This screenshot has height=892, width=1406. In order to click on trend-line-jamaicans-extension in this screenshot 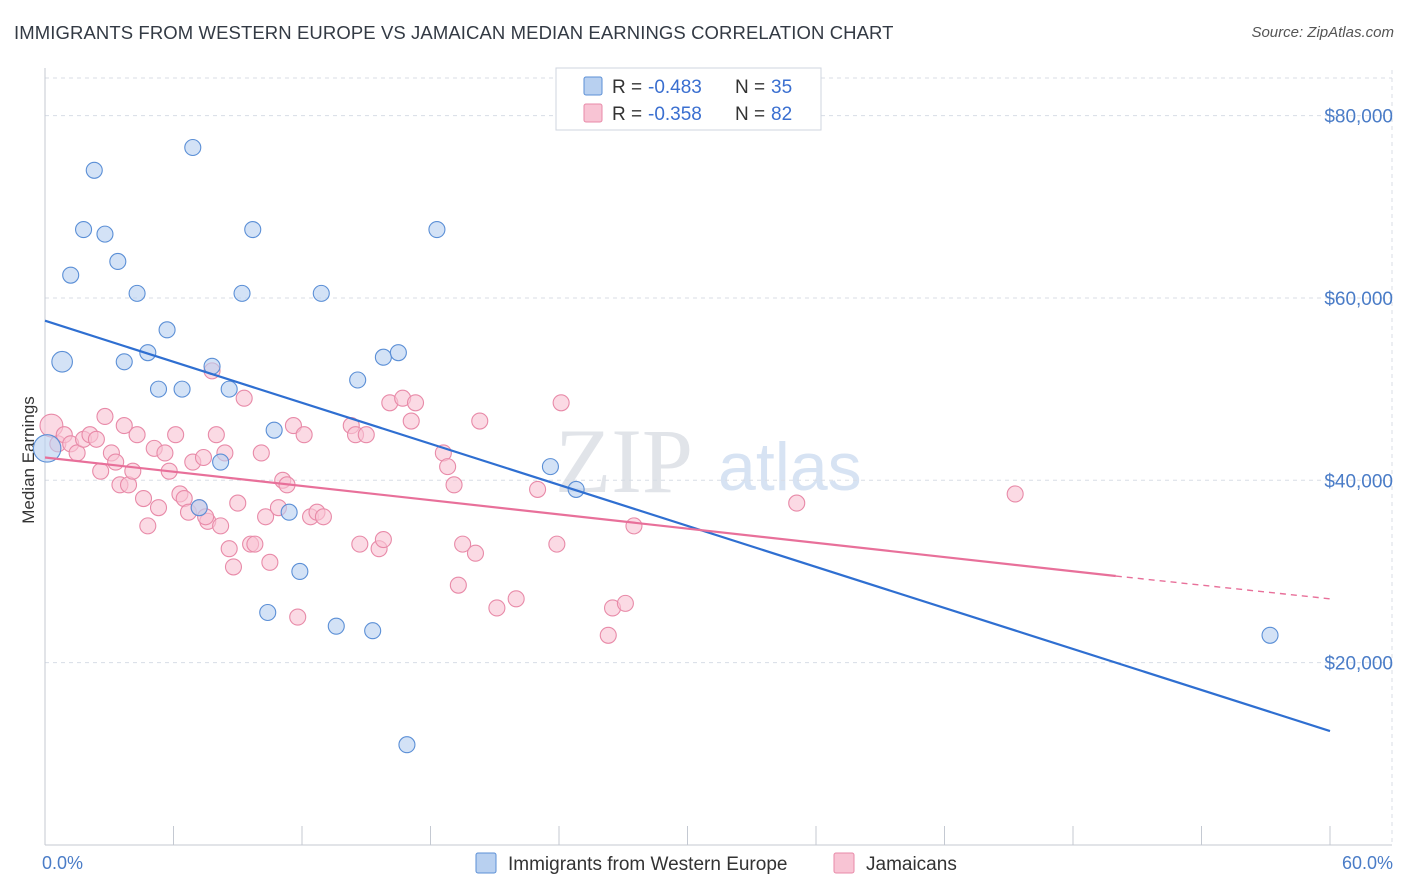, I will do `click(1223, 587)`.